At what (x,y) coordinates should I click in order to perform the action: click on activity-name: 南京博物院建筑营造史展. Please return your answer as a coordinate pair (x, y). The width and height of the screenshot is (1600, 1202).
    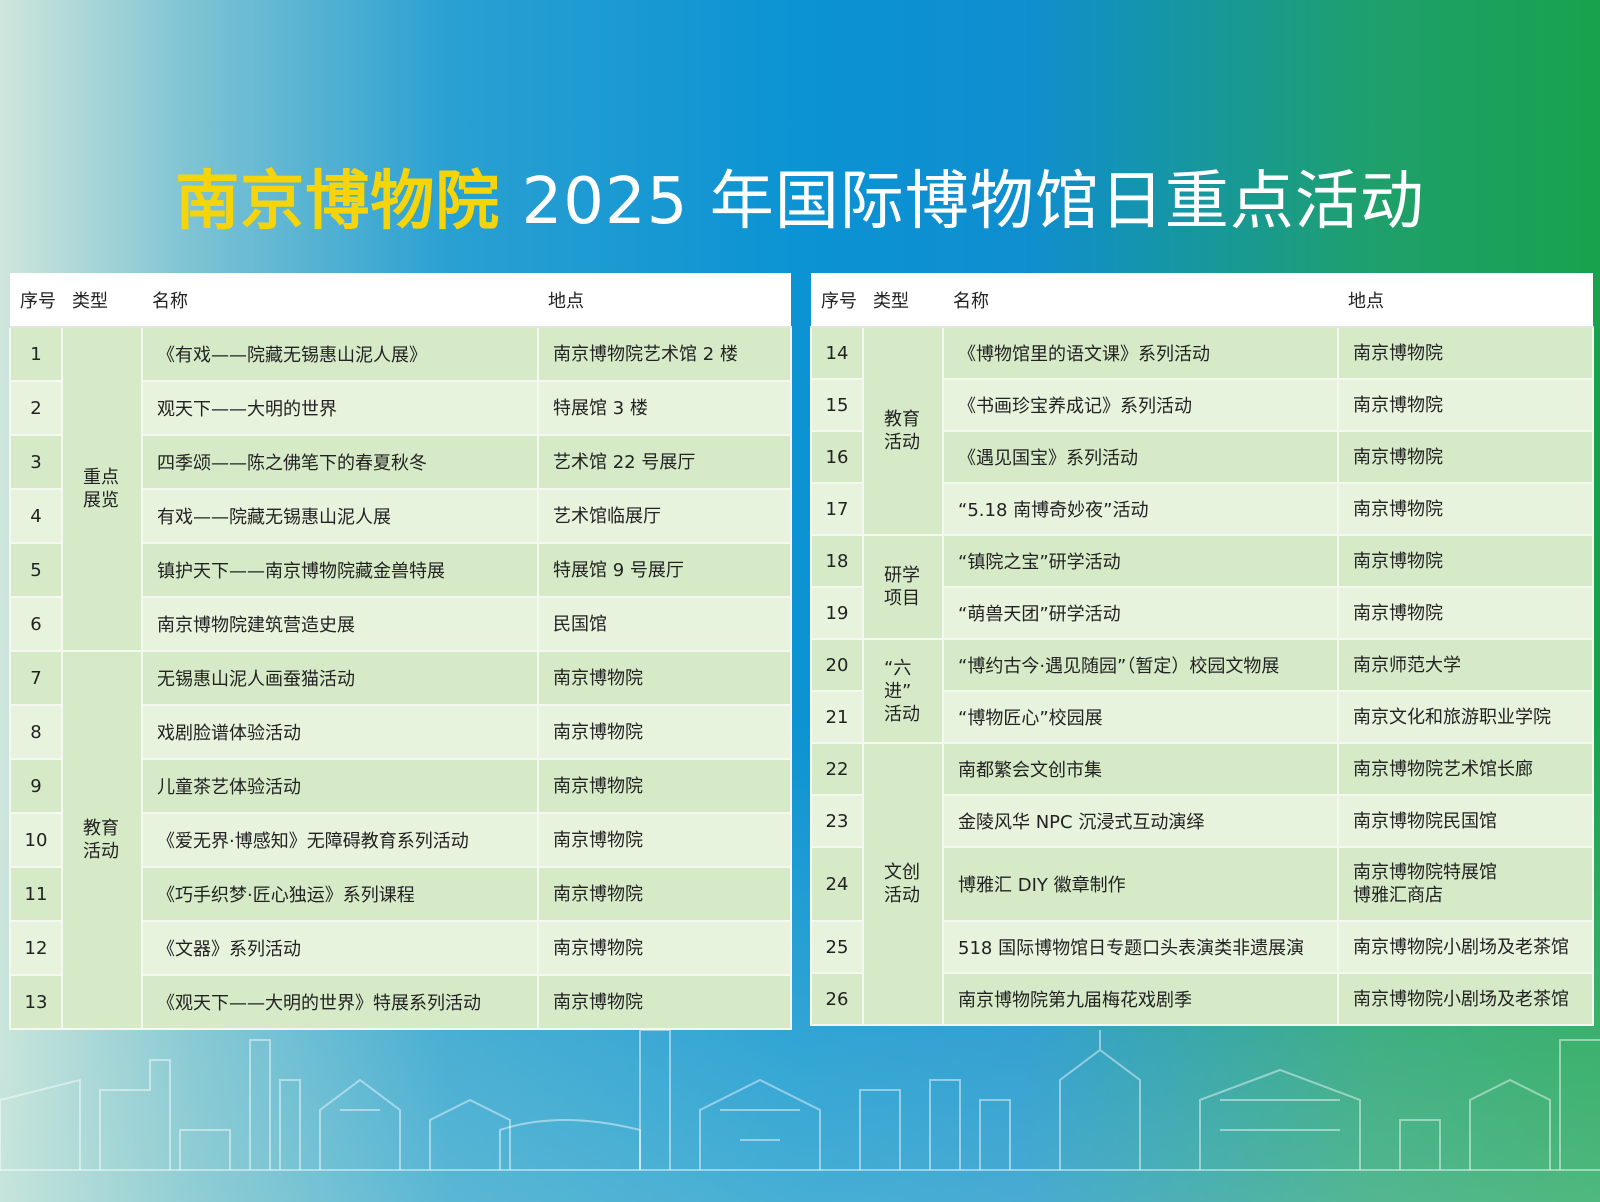
    Looking at the image, I should click on (340, 624).